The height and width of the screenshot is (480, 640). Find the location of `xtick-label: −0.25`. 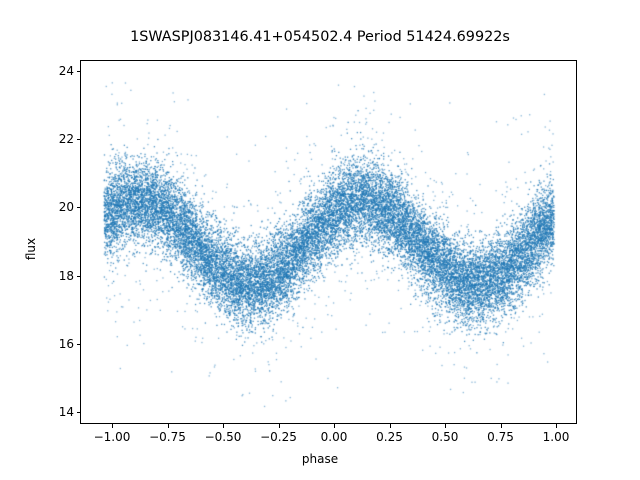

xtick-label: −0.25 is located at coordinates (278, 437).